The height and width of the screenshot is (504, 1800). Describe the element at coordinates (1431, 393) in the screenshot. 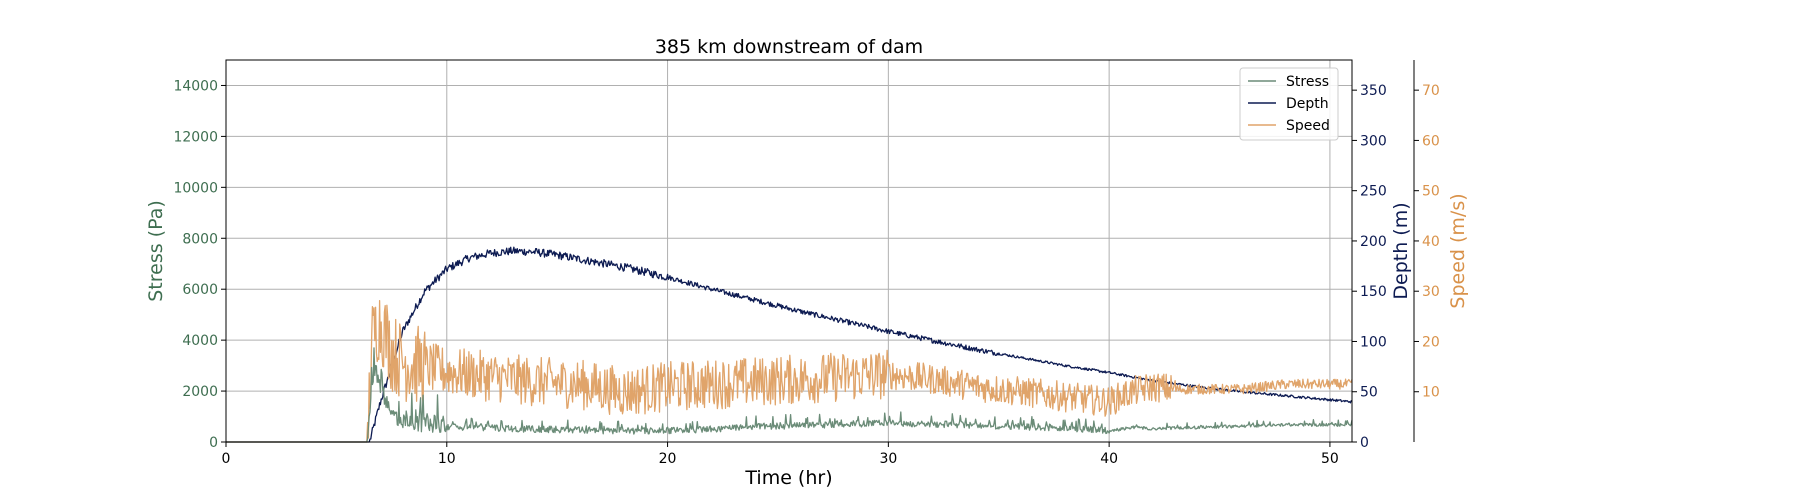

I see `speed-tick-label: 10` at that location.